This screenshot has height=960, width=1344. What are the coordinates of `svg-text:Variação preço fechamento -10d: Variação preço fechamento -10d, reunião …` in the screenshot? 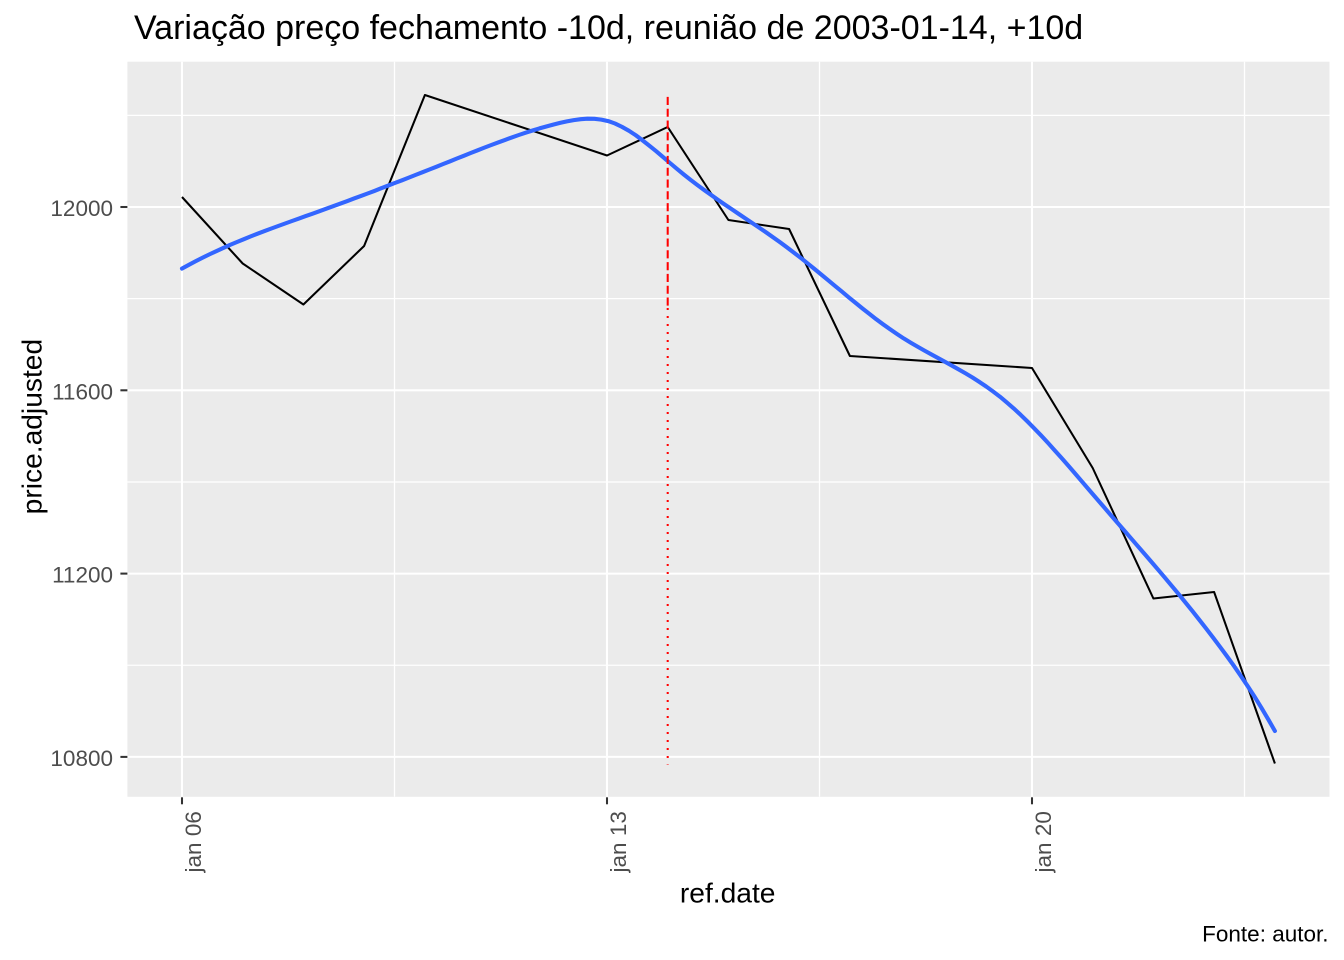 It's located at (608, 28).